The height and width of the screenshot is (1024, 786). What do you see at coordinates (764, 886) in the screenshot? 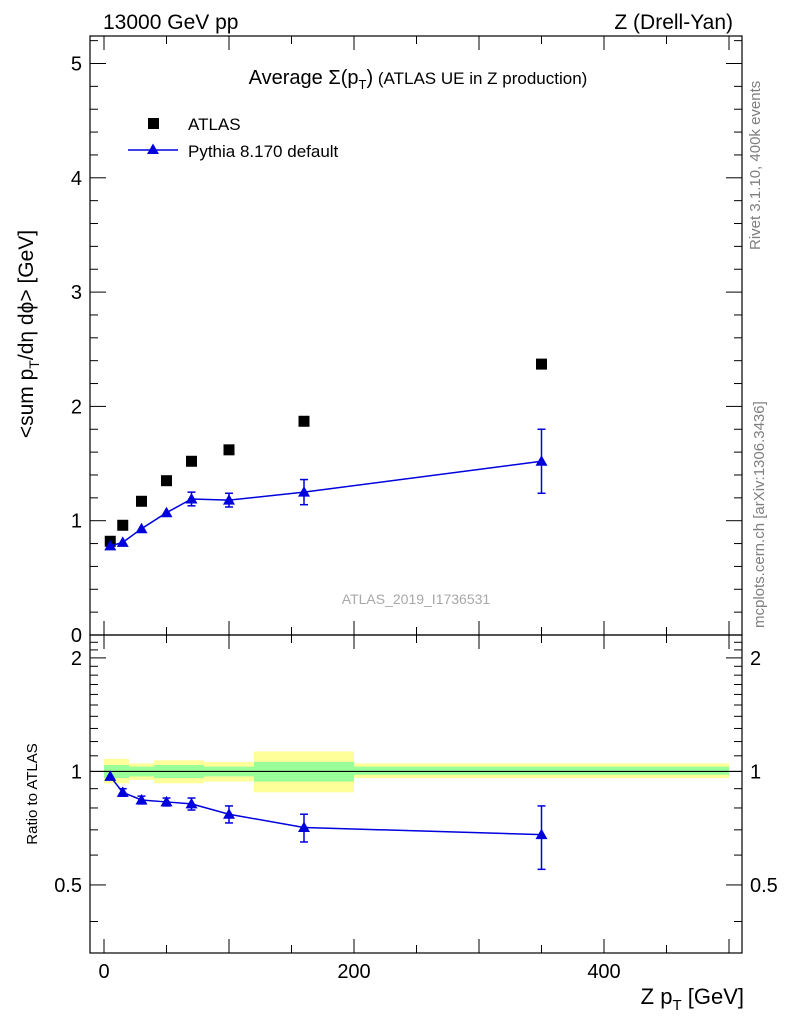
I see `ratio-y-tick-label-right: 0.5` at bounding box center [764, 886].